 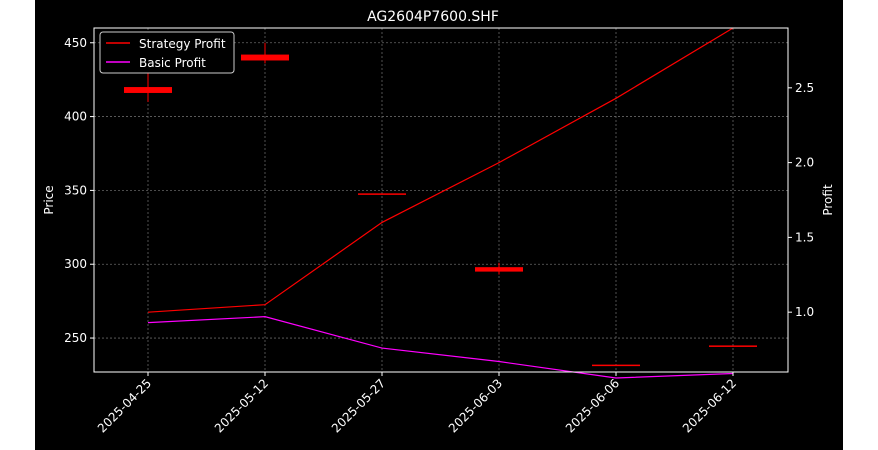 I want to click on legend-label-basic-profit: Basic Profit, so click(x=172, y=63).